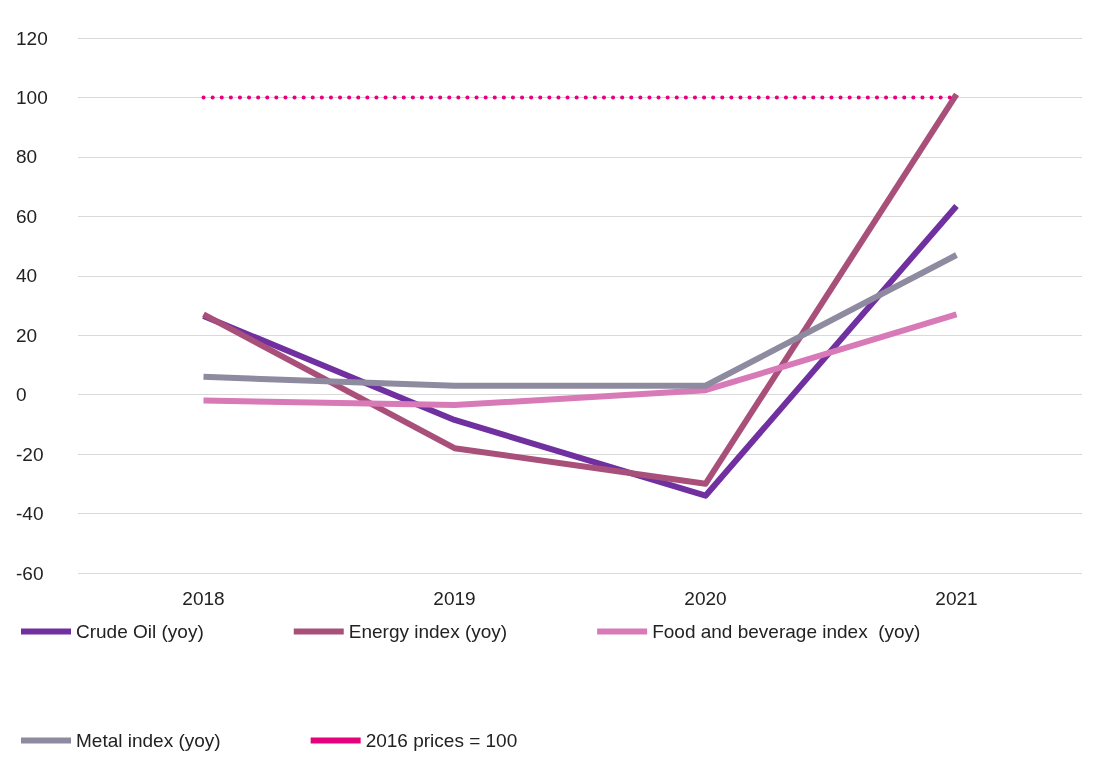  What do you see at coordinates (203, 598) in the screenshot?
I see `x-tick-label: 2018` at bounding box center [203, 598].